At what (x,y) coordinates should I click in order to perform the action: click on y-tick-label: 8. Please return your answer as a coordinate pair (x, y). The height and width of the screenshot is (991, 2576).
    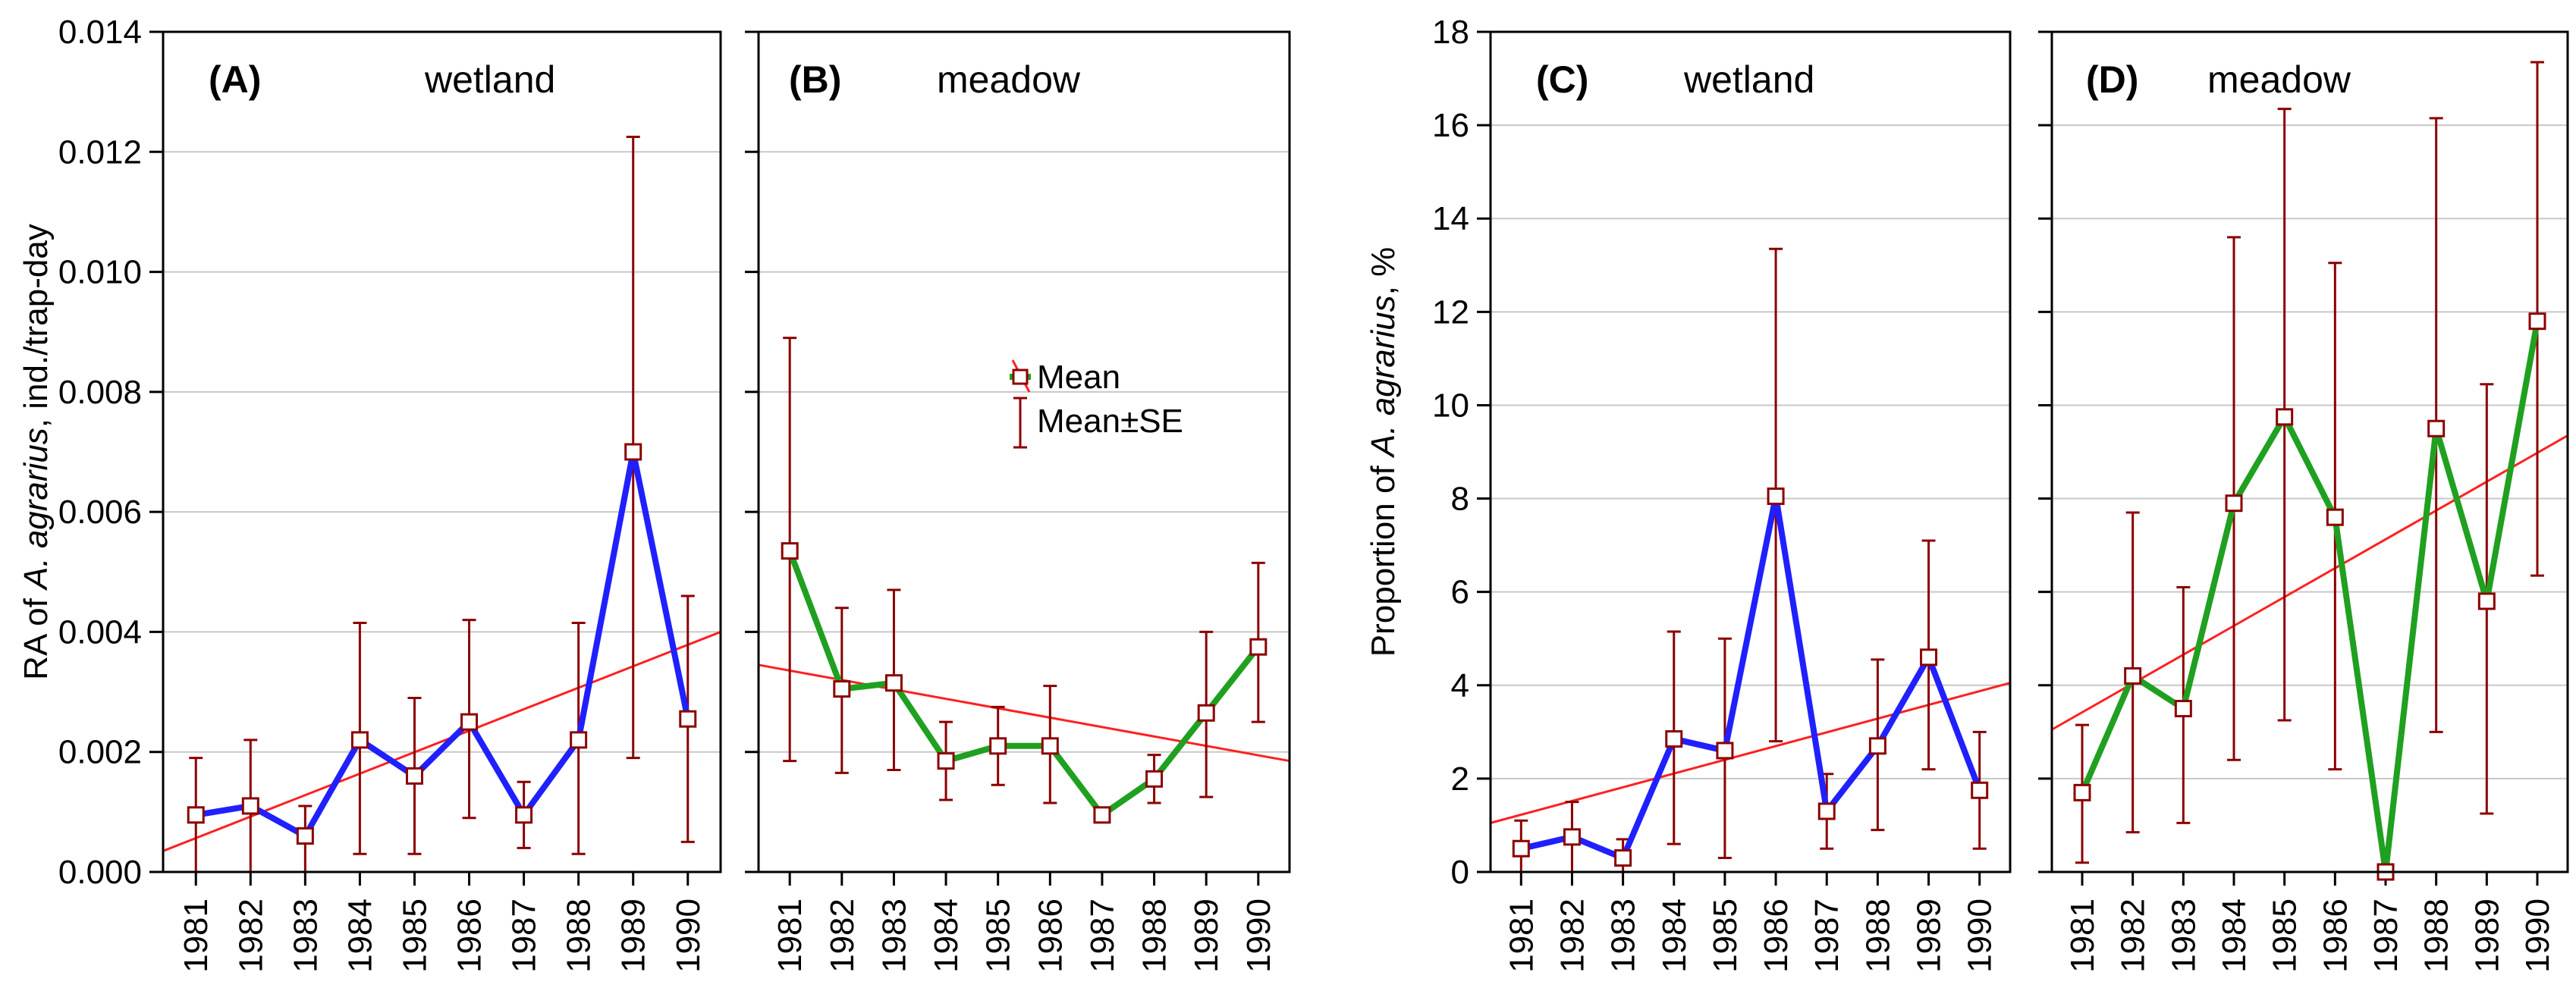
    Looking at the image, I should click on (1460, 499).